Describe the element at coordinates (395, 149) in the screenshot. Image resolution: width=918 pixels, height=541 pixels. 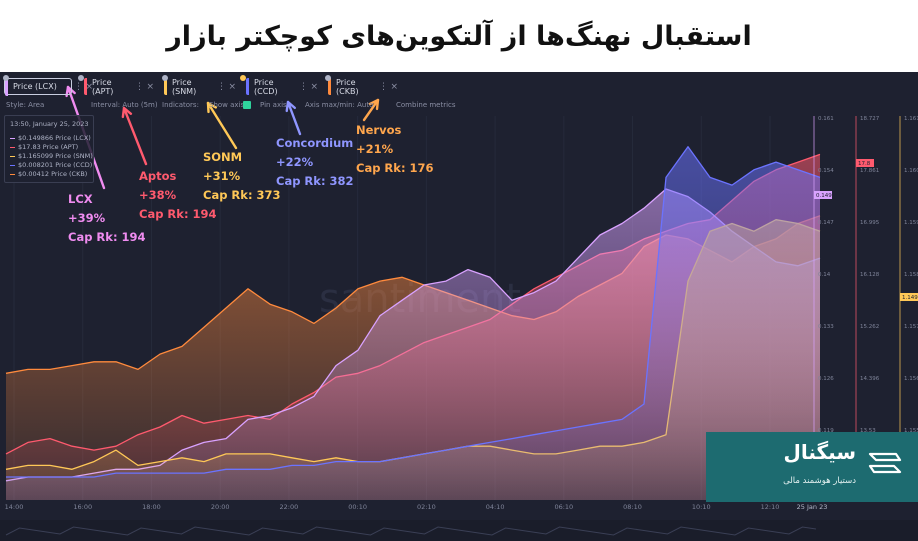
I see `annotation-nervos: Nervos +21% Cap Rk: 176` at that location.